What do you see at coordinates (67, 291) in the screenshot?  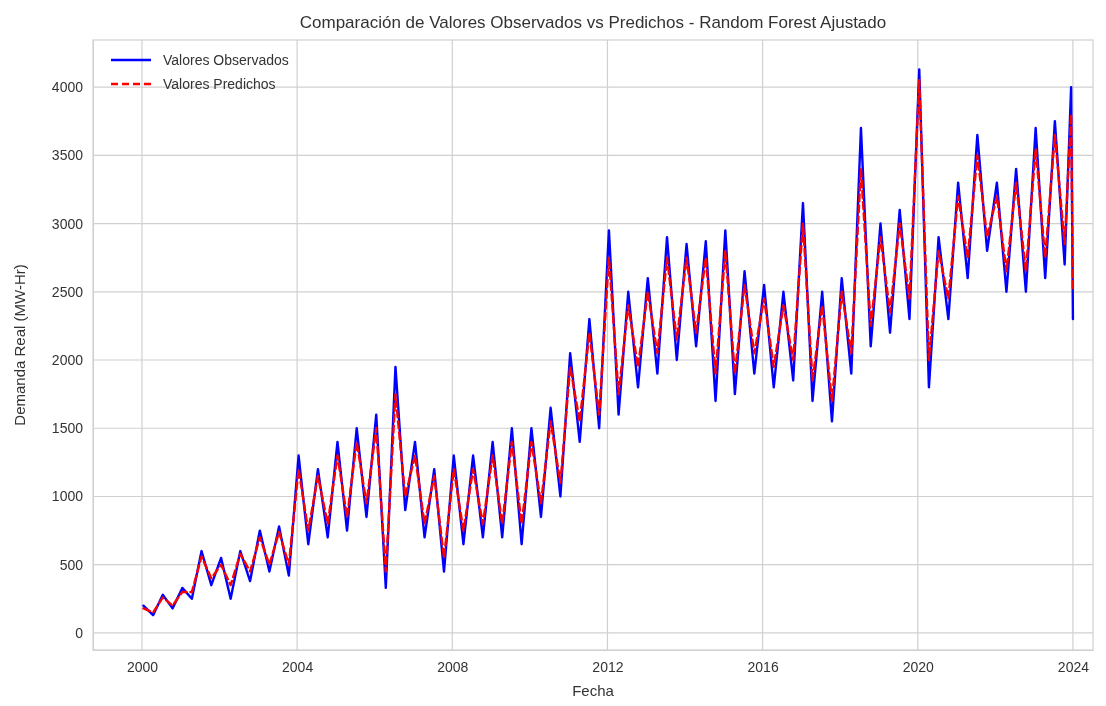 I see `y-tick-label: 2500` at bounding box center [67, 291].